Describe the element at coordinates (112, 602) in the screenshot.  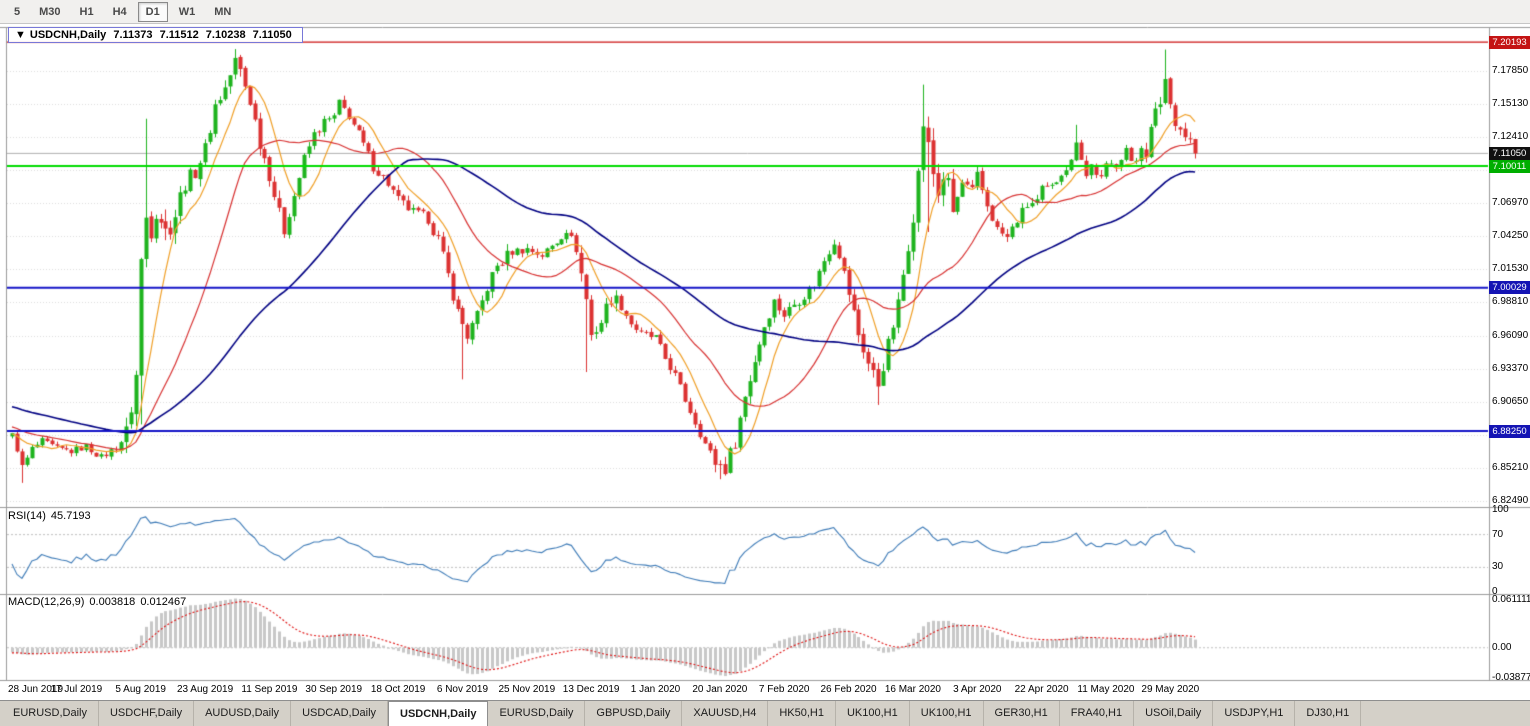
I see `macd-value-main: 0.003818` at that location.